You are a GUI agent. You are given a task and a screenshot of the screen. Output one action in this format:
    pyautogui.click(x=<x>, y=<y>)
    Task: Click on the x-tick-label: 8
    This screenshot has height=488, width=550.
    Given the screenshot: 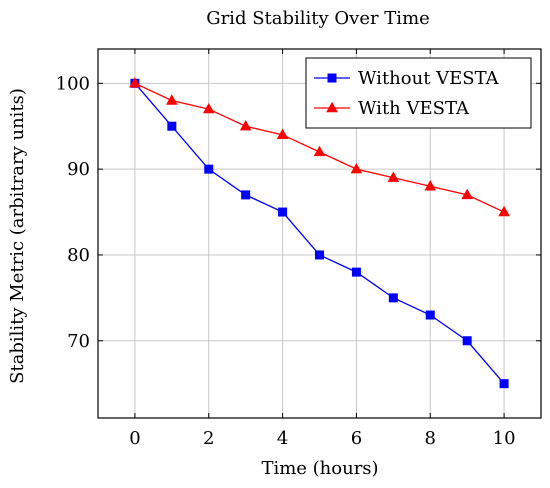 What is the action you would take?
    pyautogui.click(x=430, y=438)
    